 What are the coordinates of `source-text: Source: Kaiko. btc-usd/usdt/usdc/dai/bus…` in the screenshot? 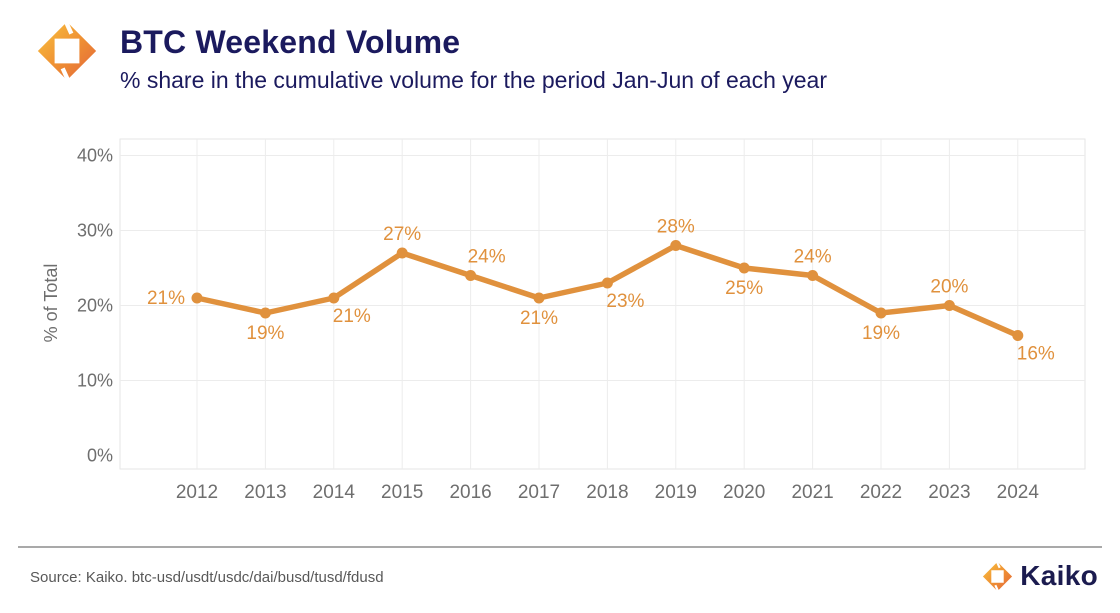 It's located at (207, 577).